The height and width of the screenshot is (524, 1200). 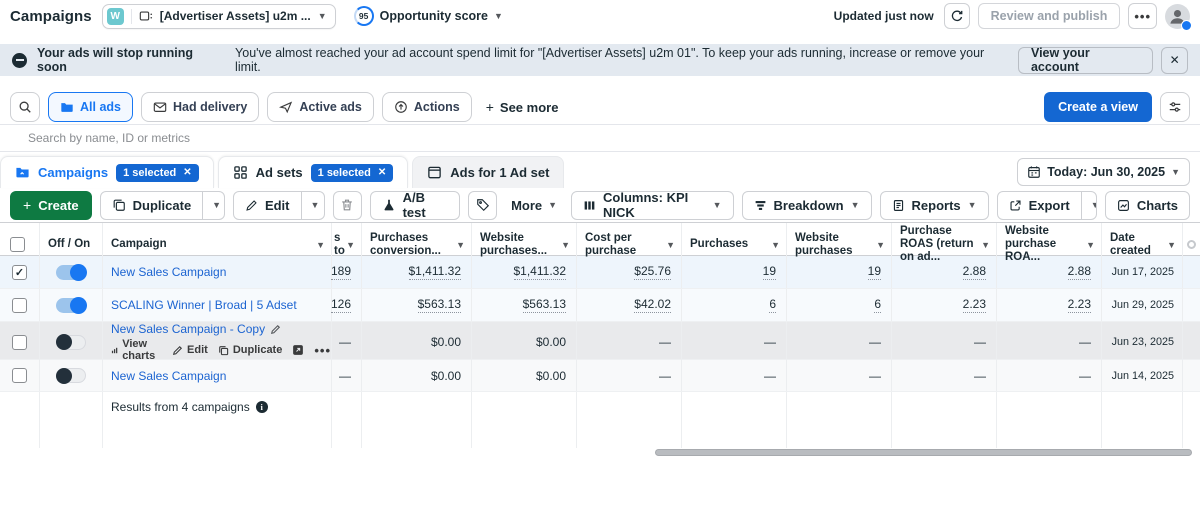 What do you see at coordinates (200, 107) in the screenshot?
I see `filter-had-delivery: Had delivery` at bounding box center [200, 107].